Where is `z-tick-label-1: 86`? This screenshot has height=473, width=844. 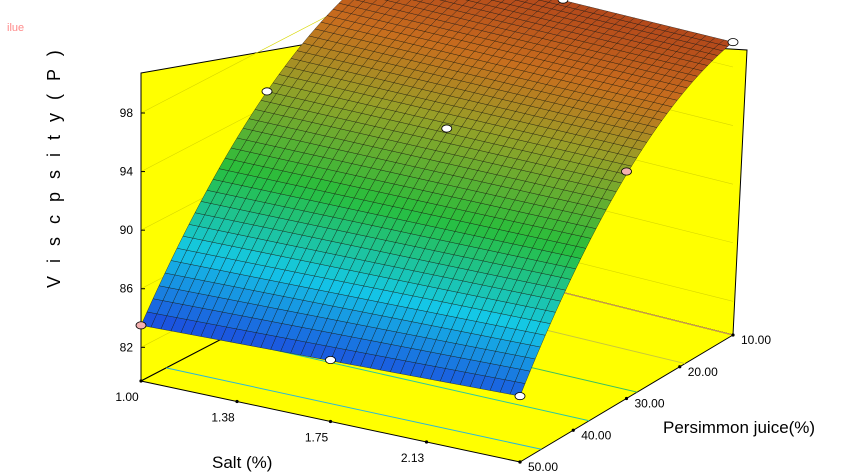 z-tick-label-1: 86 is located at coordinates (127, 289).